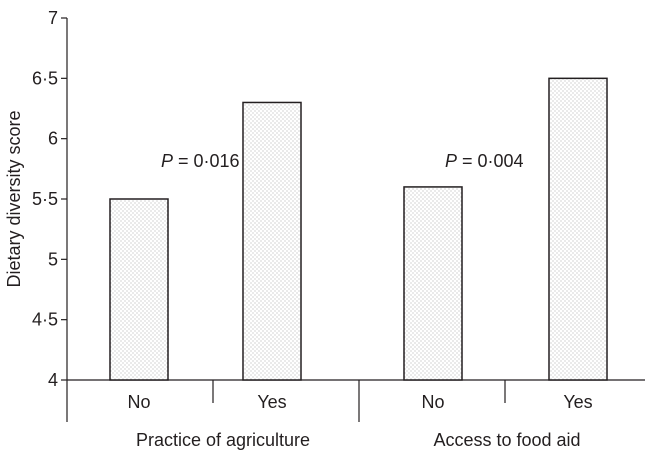 The height and width of the screenshot is (453, 645). I want to click on group-label: Practice of agriculture, so click(223, 440).